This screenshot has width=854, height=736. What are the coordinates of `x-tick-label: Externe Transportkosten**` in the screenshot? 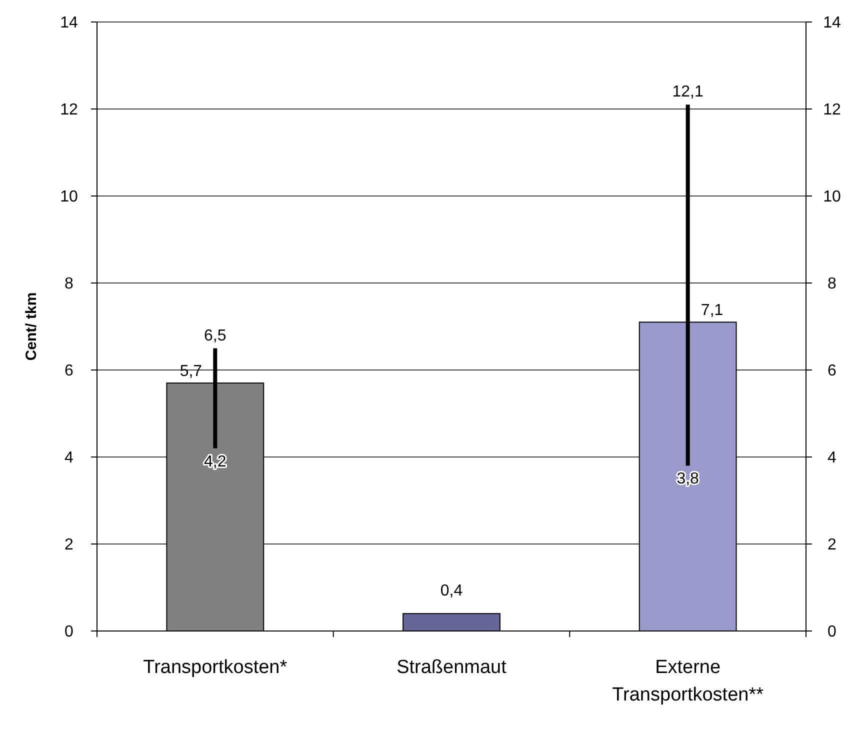 It's located at (688, 681).